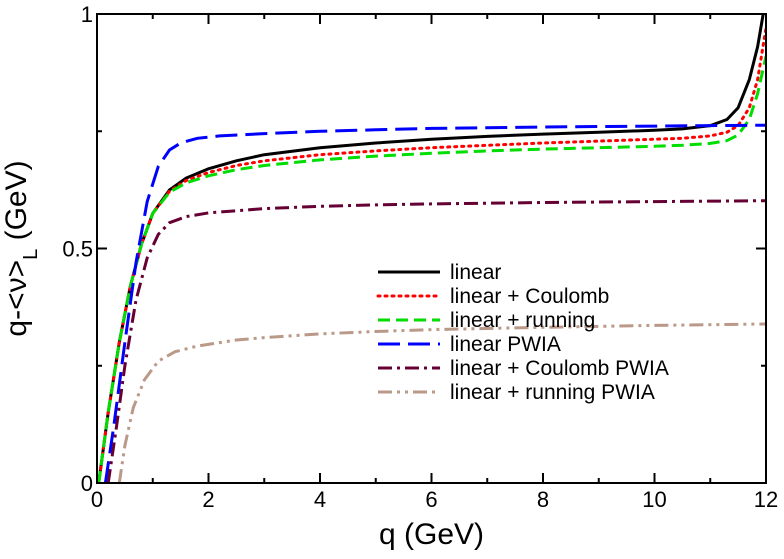  What do you see at coordinates (522, 320) in the screenshot?
I see `legend-label-3: linear + running` at bounding box center [522, 320].